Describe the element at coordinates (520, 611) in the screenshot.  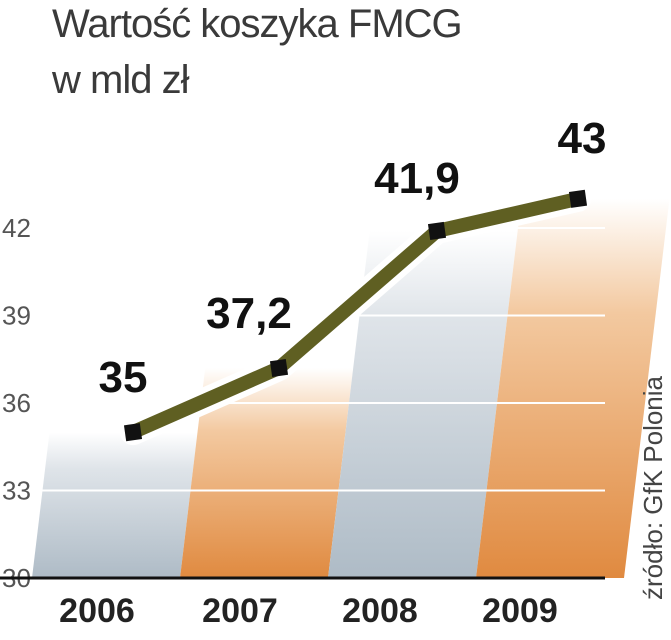
I see `x-tick-label: 2009` at that location.